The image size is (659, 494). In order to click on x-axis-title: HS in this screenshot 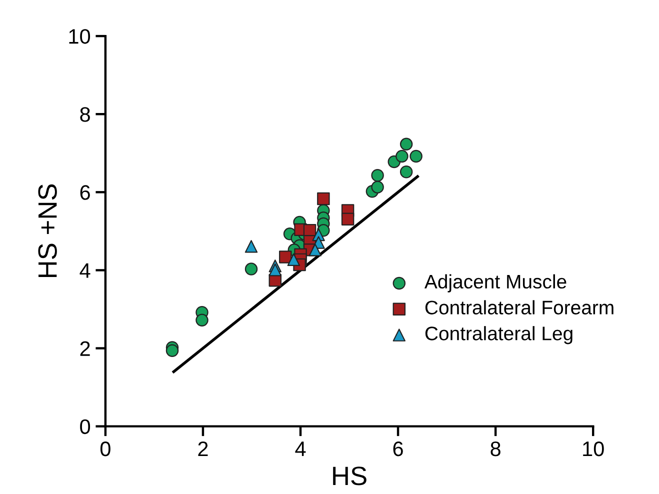, I will do `click(349, 476)`.